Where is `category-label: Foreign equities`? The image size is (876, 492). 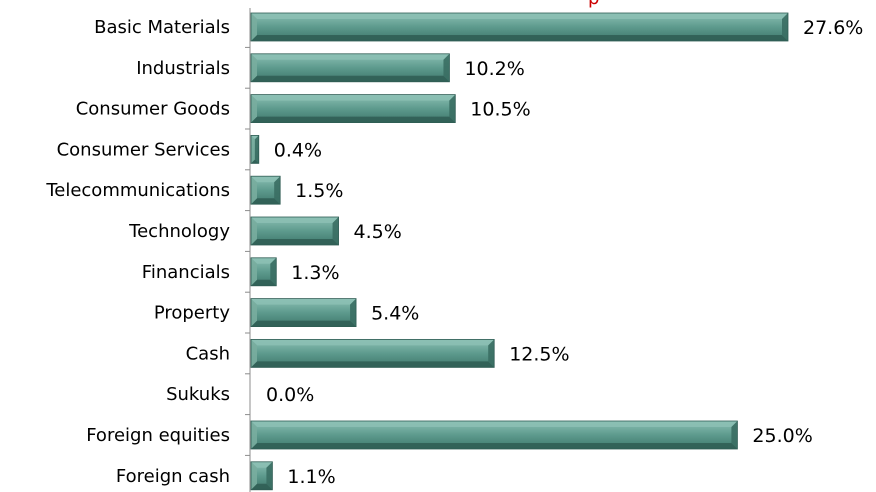
category-label: Foreign equities is located at coordinates (158, 435).